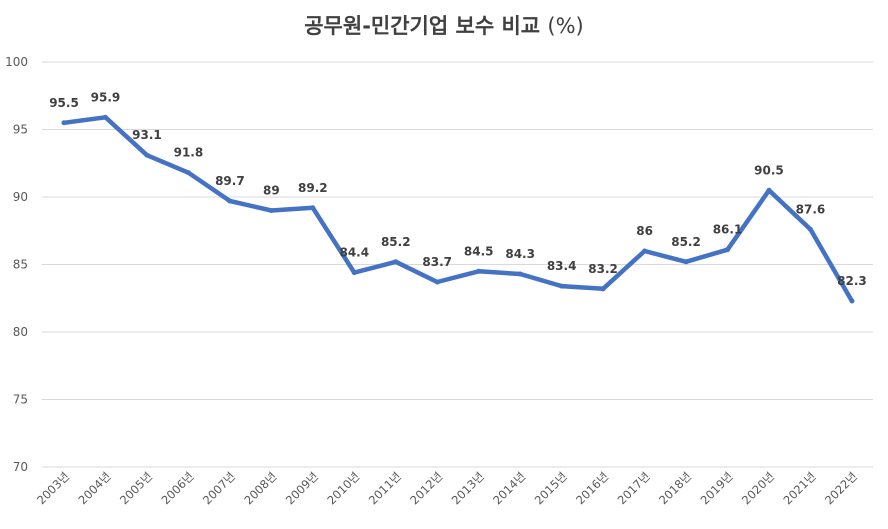 The image size is (888, 529). Describe the element at coordinates (147, 135) in the screenshot. I see `data-label: 93.1` at that location.